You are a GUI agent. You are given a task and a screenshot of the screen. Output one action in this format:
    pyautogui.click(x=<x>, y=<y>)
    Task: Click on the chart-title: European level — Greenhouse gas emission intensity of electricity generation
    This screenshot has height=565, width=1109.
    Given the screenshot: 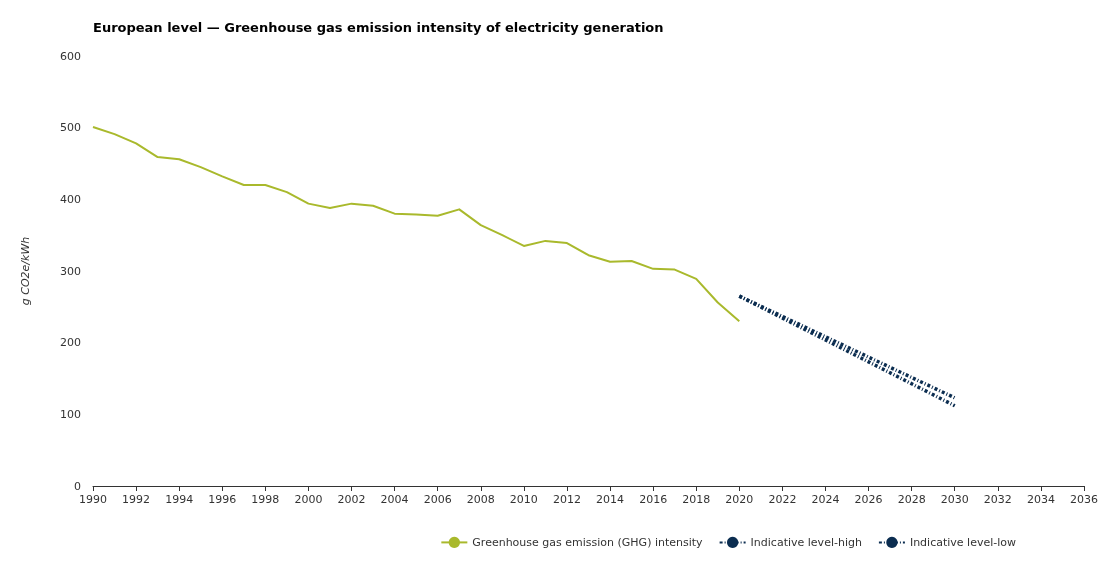 What is the action you would take?
    pyautogui.click(x=378, y=27)
    